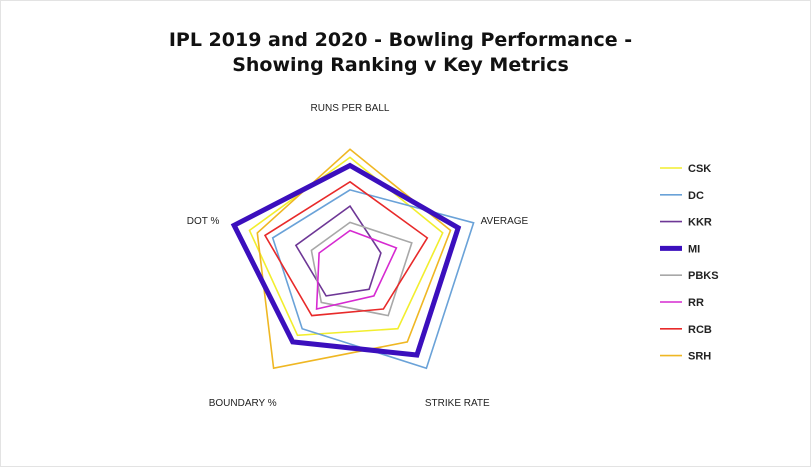 The width and height of the screenshot is (811, 467). Describe the element at coordinates (696, 303) in the screenshot. I see `legend-label-rr: RR` at that location.